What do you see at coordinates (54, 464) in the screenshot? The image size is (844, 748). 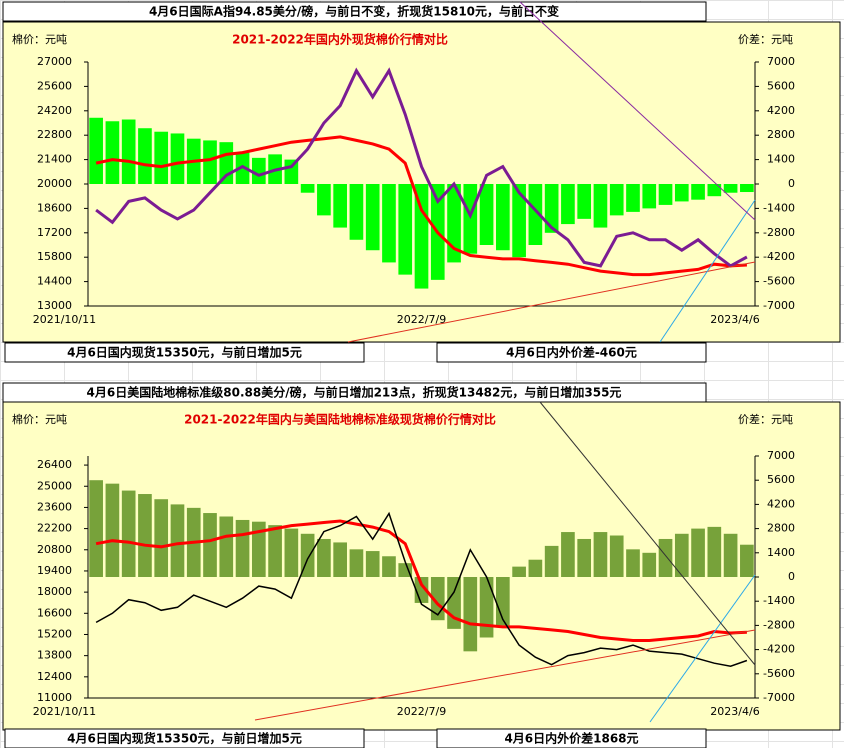 I see `y-tick-label: 26400` at bounding box center [54, 464].